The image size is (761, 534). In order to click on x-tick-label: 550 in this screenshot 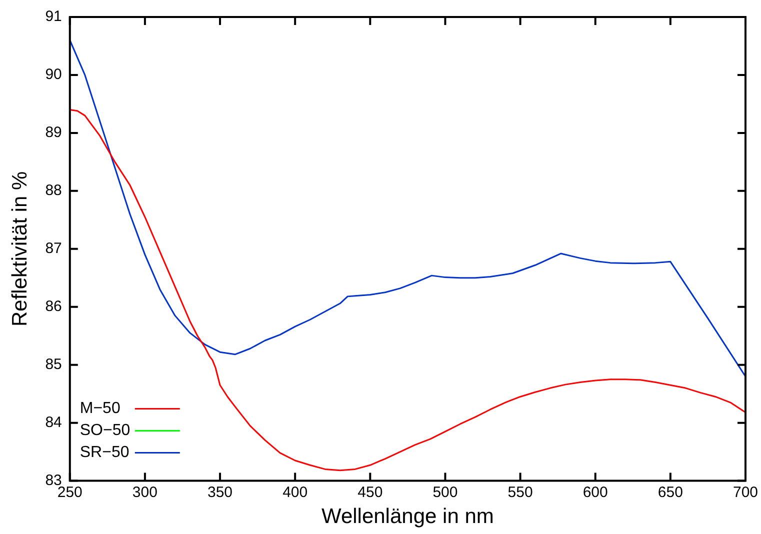, I will do `click(520, 492)`.